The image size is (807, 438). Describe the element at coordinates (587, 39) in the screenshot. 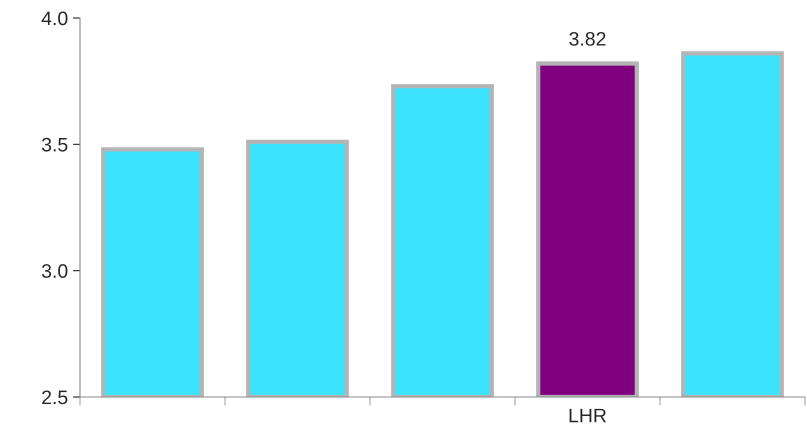

I see `data-label: 3.82` at that location.